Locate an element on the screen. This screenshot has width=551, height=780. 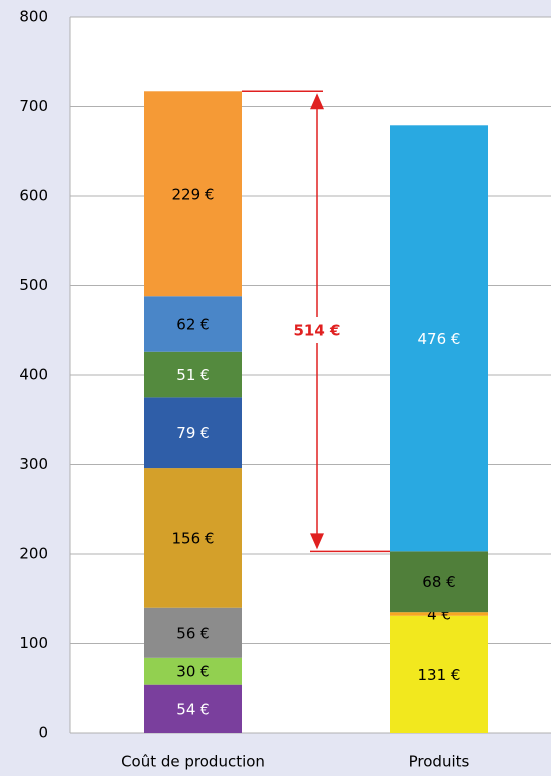
x-tick-label: Produits is located at coordinates (439, 762).